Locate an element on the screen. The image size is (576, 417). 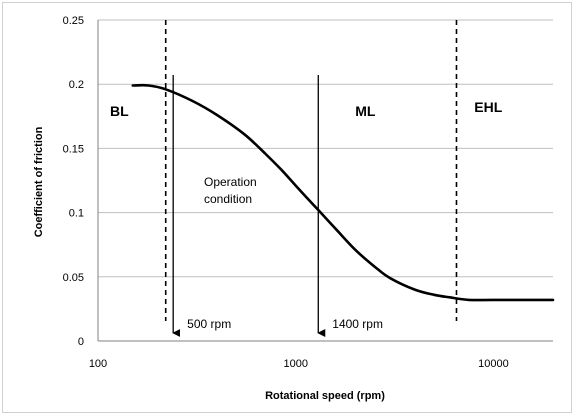
annotation-line-1: Operation is located at coordinates (230, 182).